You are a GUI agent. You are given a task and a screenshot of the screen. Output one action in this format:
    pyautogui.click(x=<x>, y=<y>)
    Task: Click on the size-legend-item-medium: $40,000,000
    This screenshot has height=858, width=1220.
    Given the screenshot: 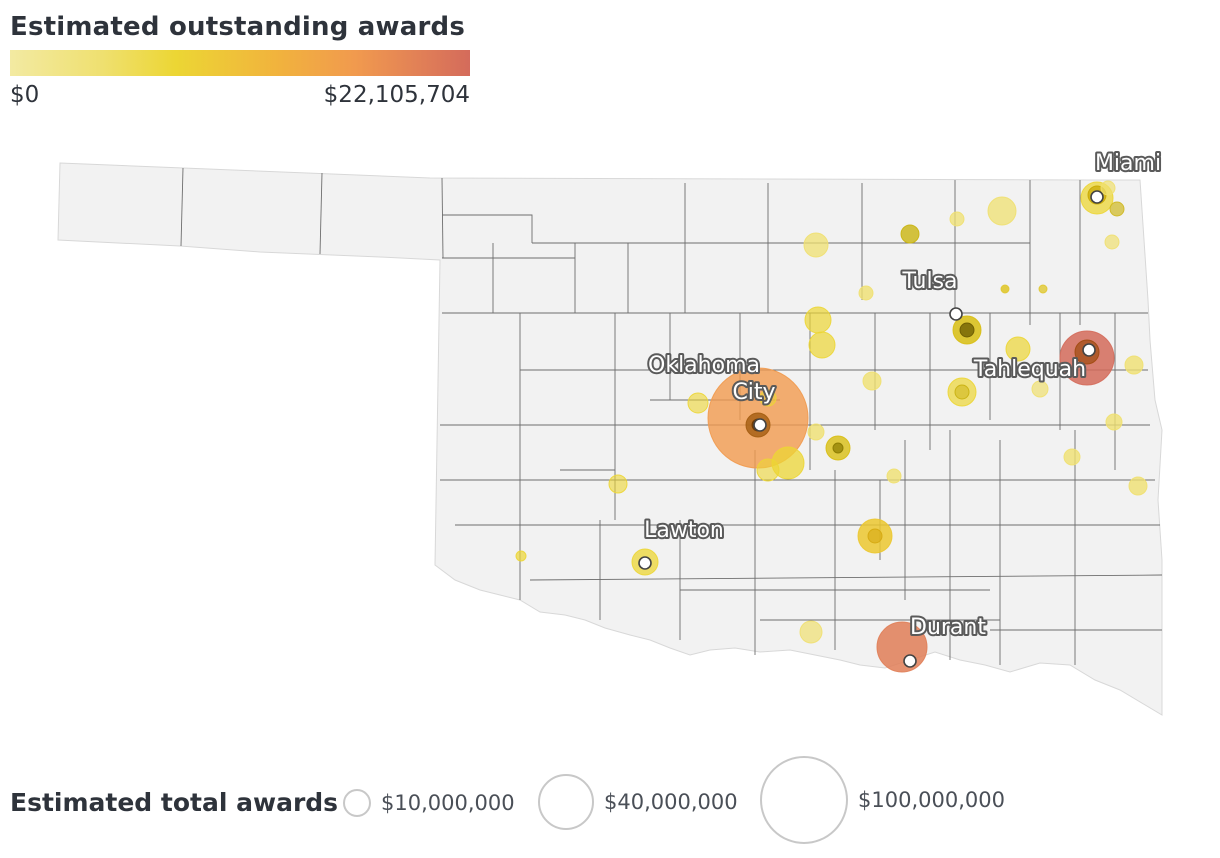 What is the action you would take?
    pyautogui.click(x=638, y=802)
    